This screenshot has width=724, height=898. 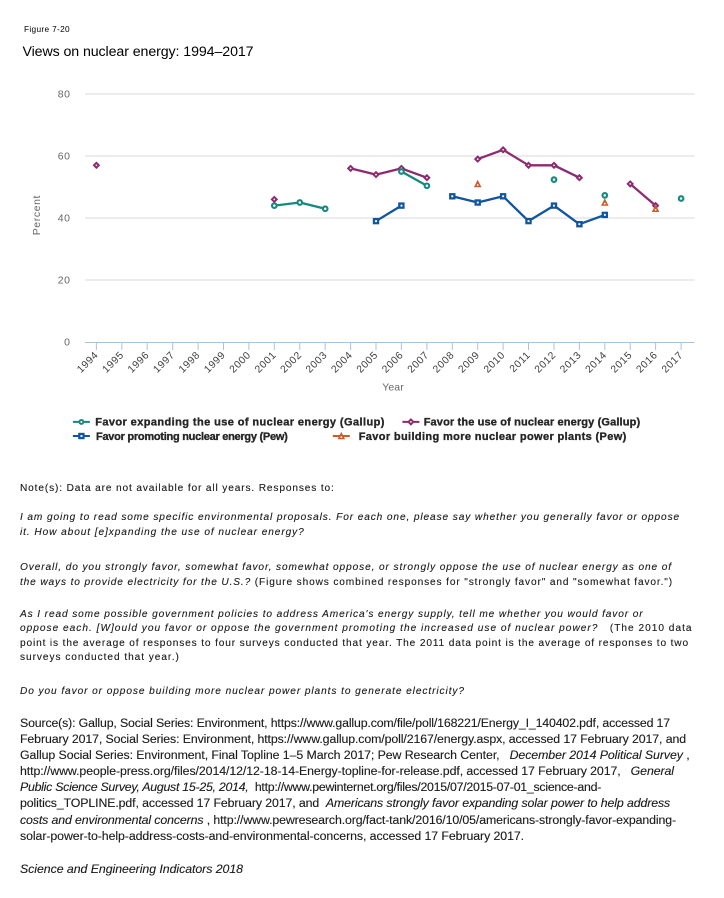 I want to click on svg-text: 2015, so click(x=622, y=363).